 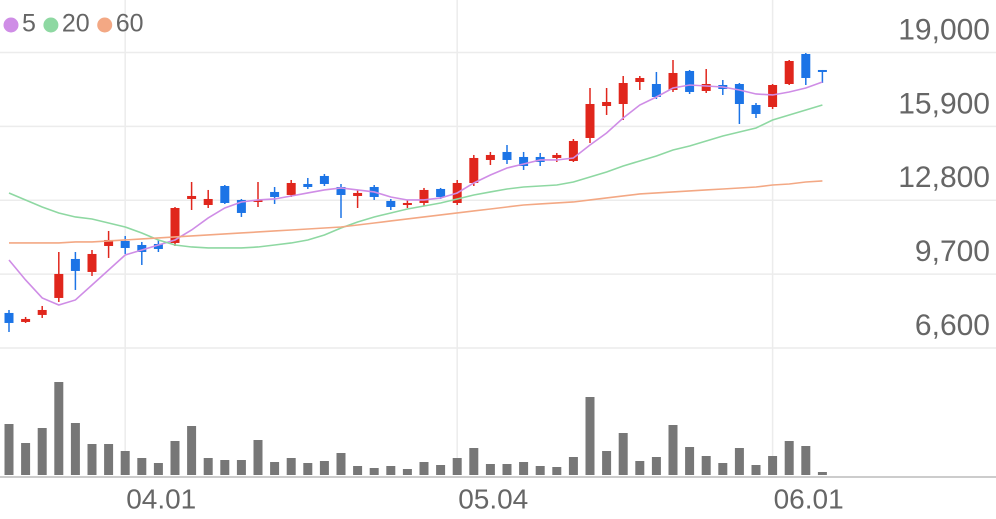 What do you see at coordinates (130, 24) in the screenshot?
I see `legend-label: 60` at bounding box center [130, 24].